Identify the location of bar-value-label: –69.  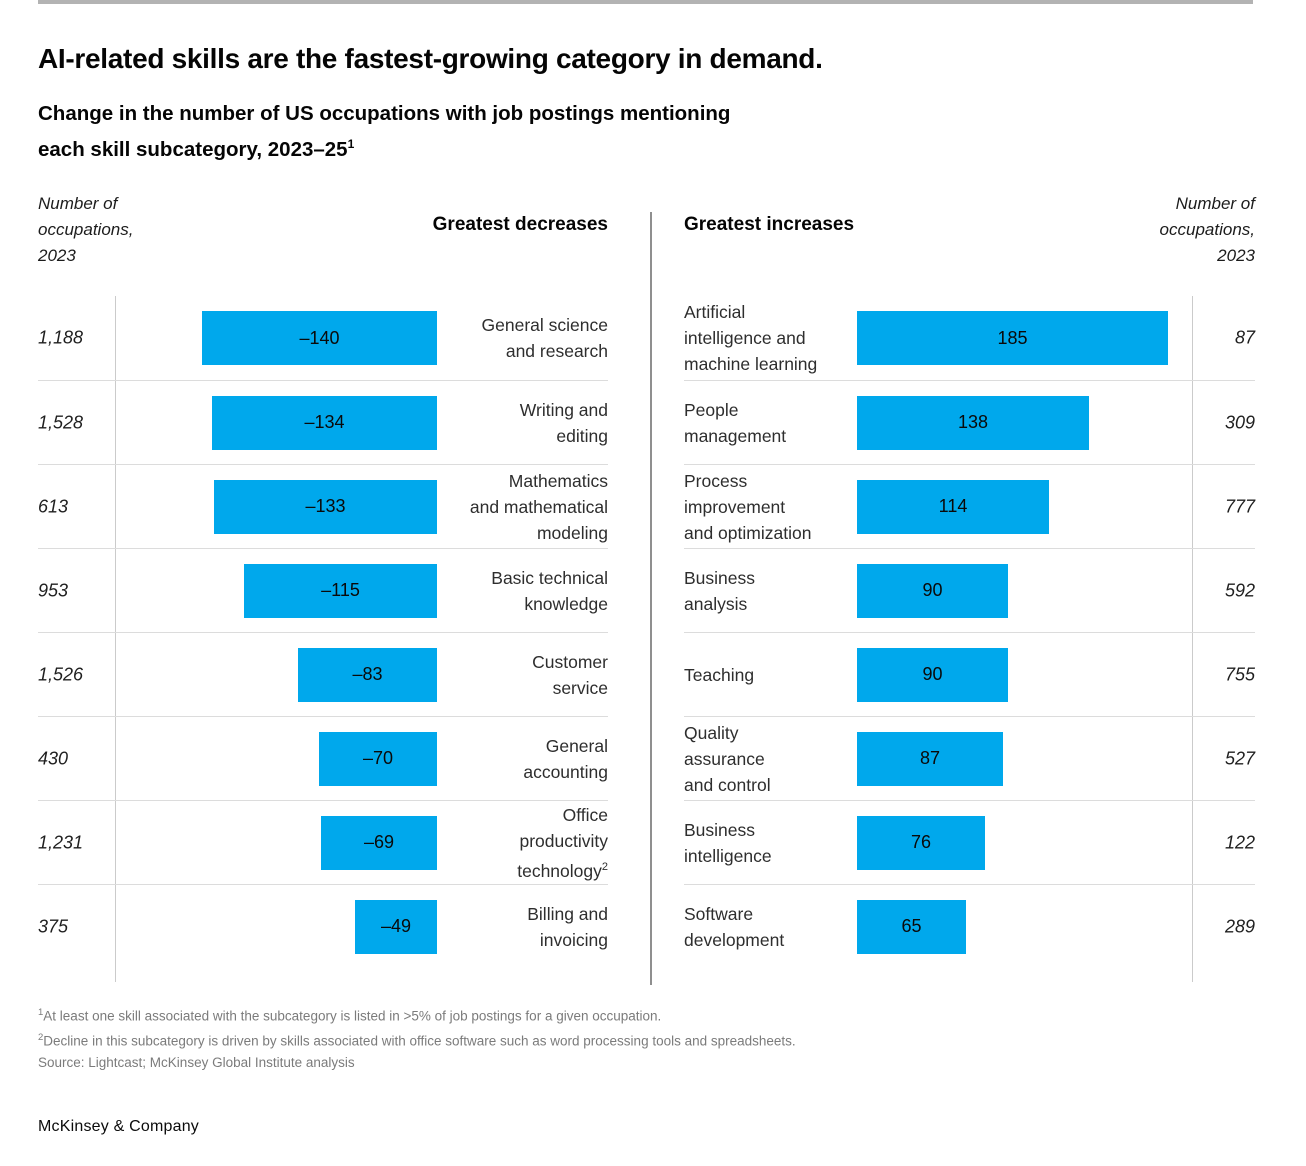
(379, 842).